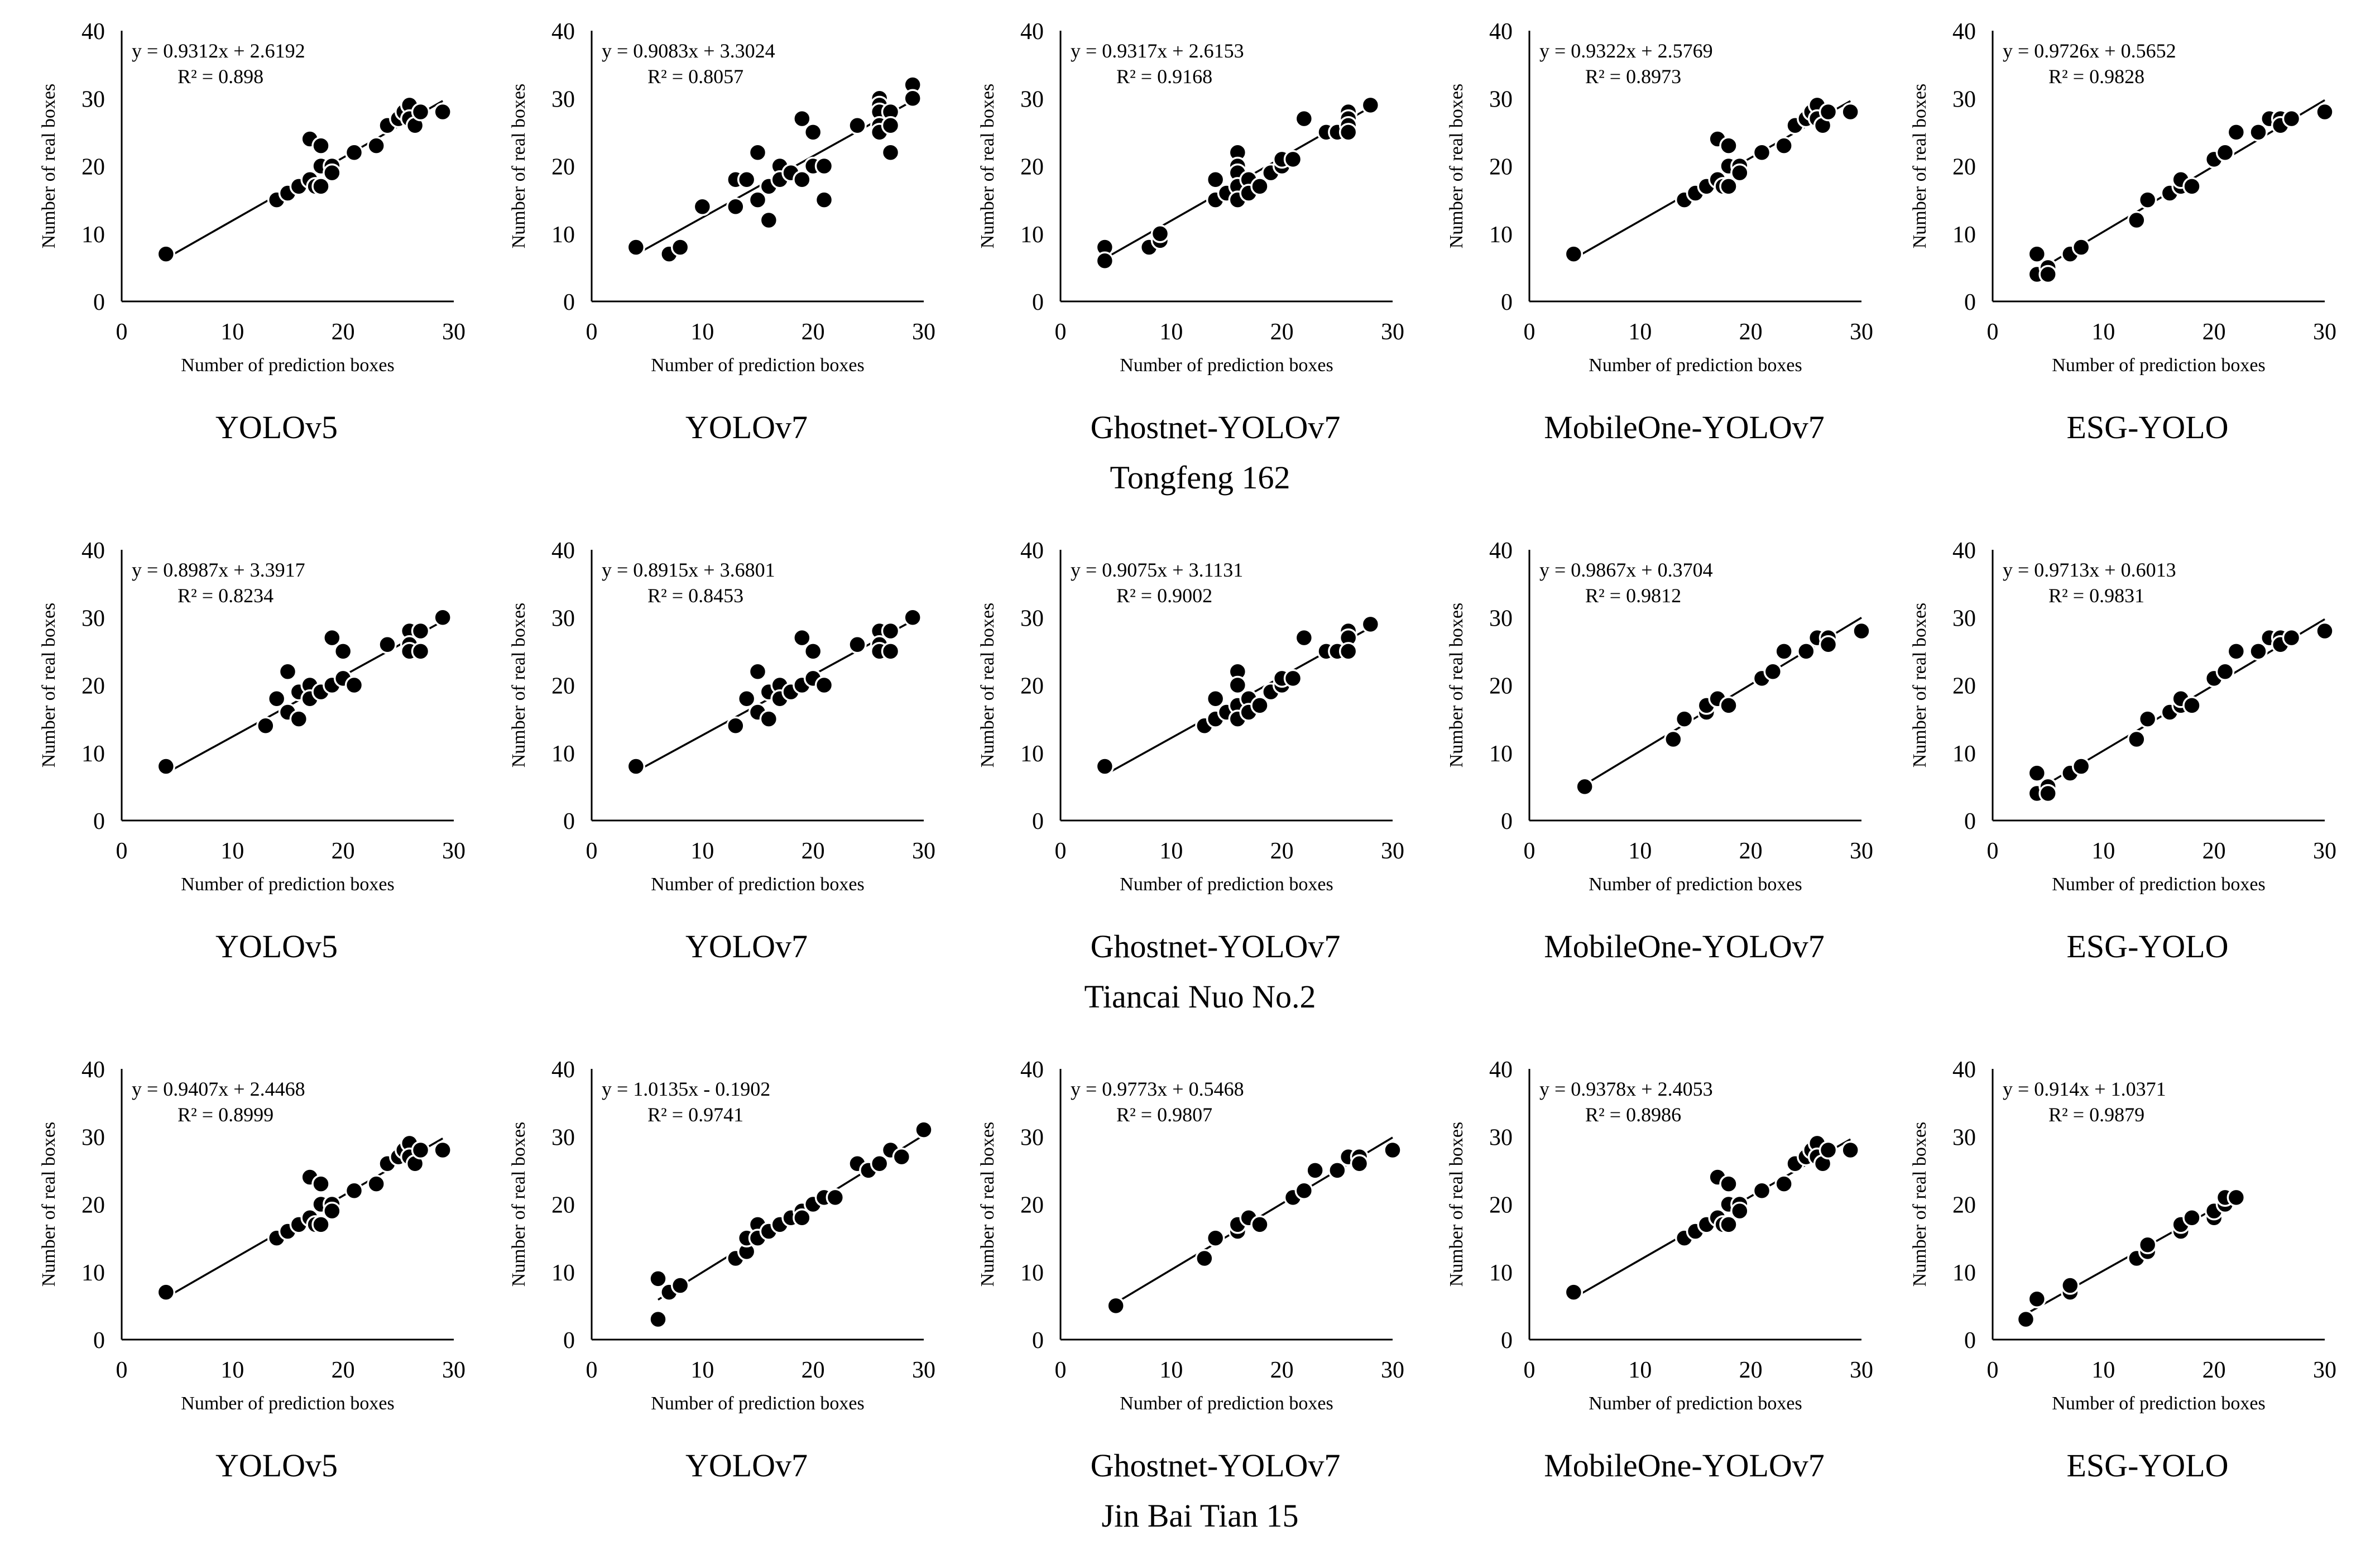  Describe the element at coordinates (746, 946) in the screenshot. I see `model-label: YOLOv7` at that location.